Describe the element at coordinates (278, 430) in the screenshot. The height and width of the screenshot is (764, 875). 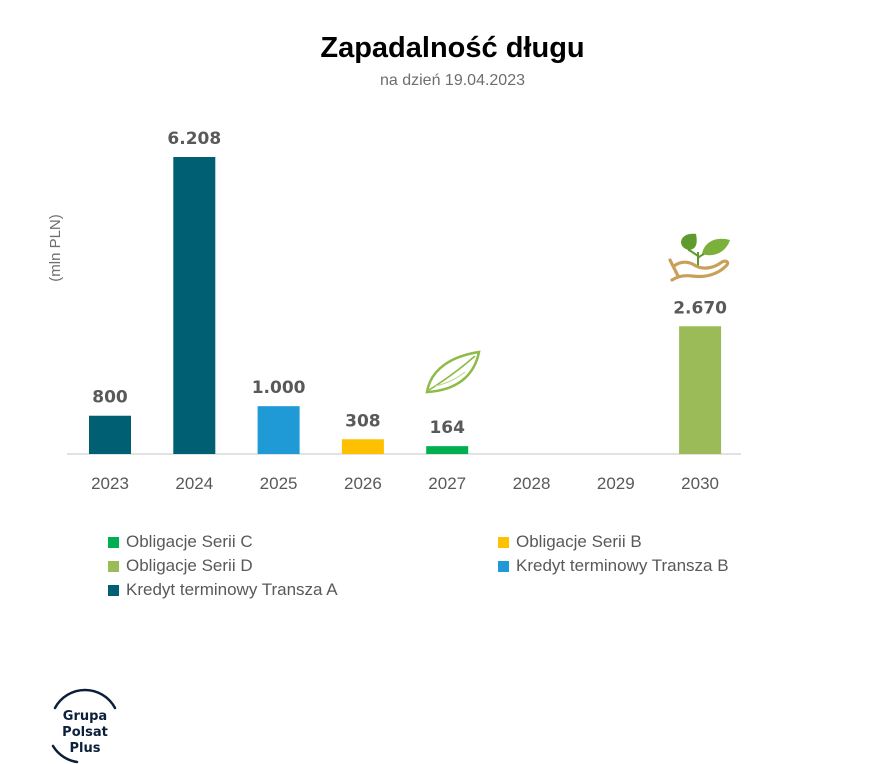
I see `bar-2025` at that location.